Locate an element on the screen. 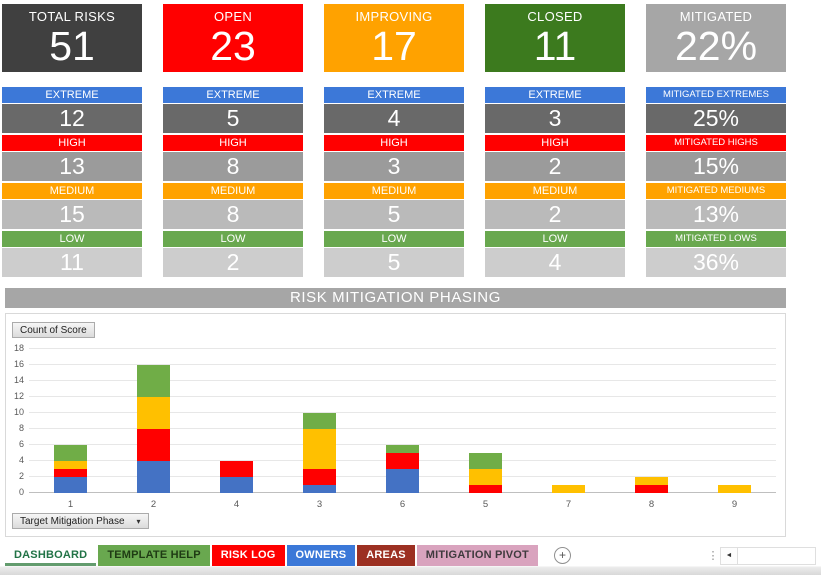 This screenshot has height=575, width=821. sheet-tab-risk-log: RISK LOG is located at coordinates (248, 555).